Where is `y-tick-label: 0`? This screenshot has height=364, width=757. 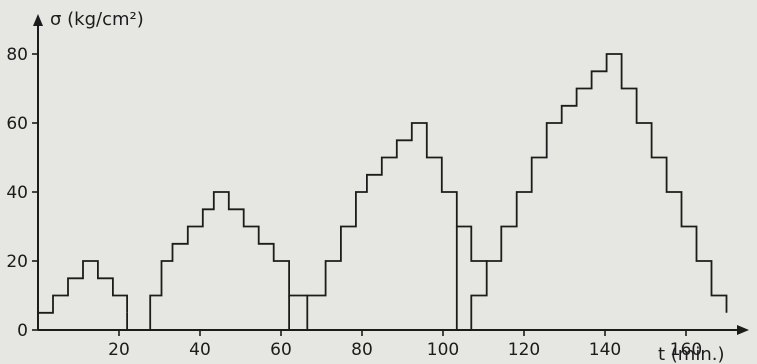
y-tick-label: 0 is located at coordinates (22, 331).